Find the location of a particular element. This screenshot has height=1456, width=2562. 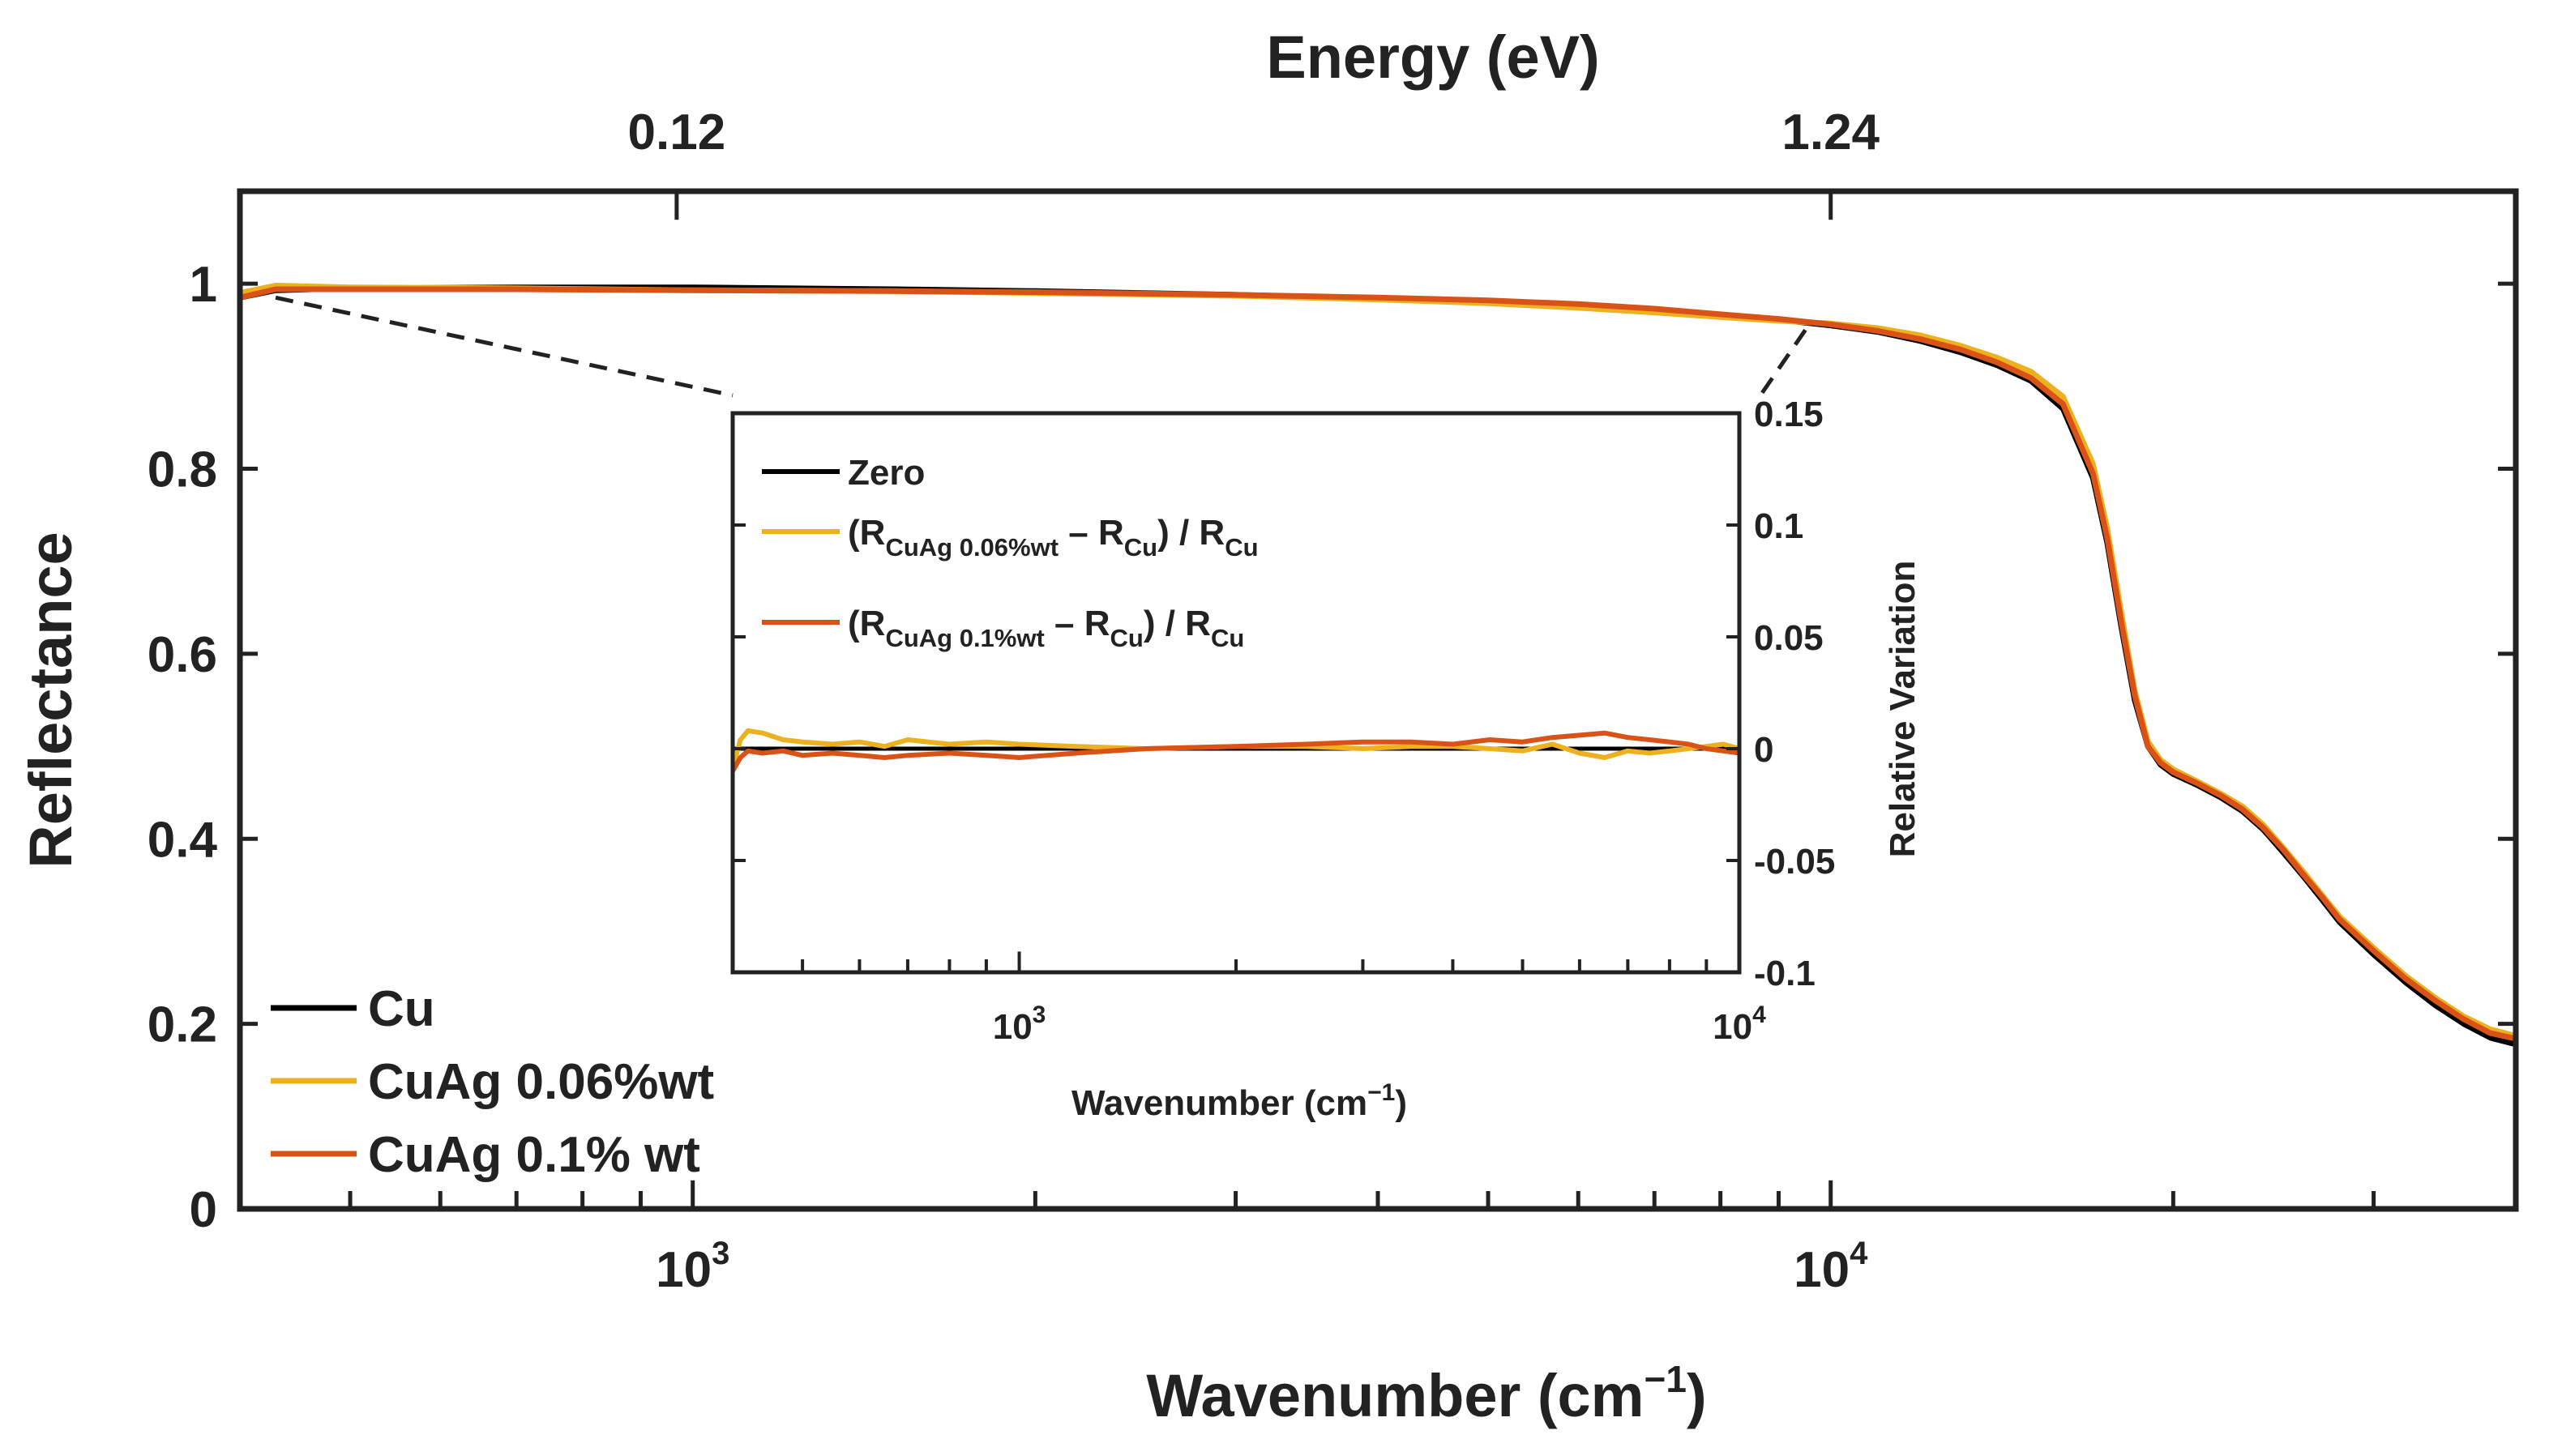

inset-legend-subscript: CuAg 0.06%wt is located at coordinates (972, 547).